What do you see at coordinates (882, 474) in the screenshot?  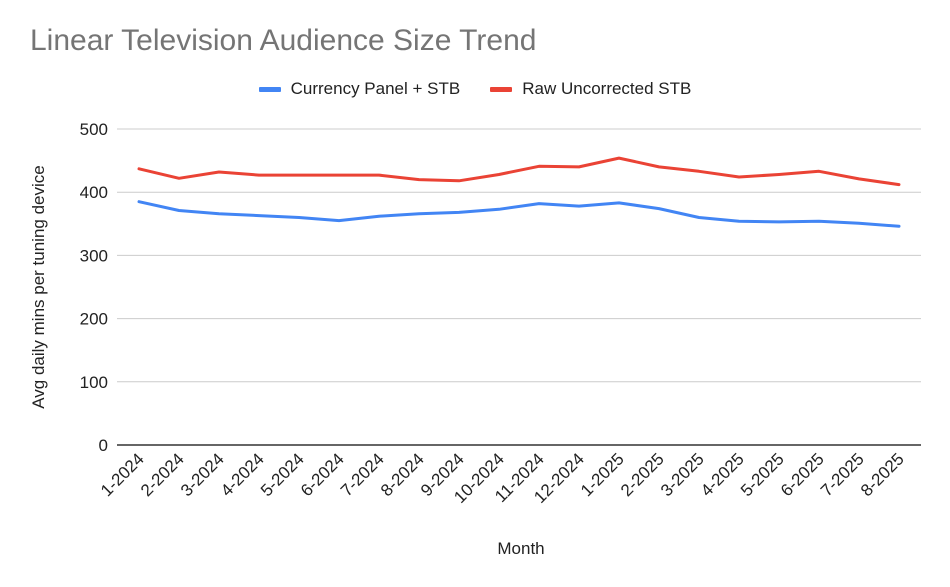 I see `x-tick-label-8-2025: 8-2025` at bounding box center [882, 474].